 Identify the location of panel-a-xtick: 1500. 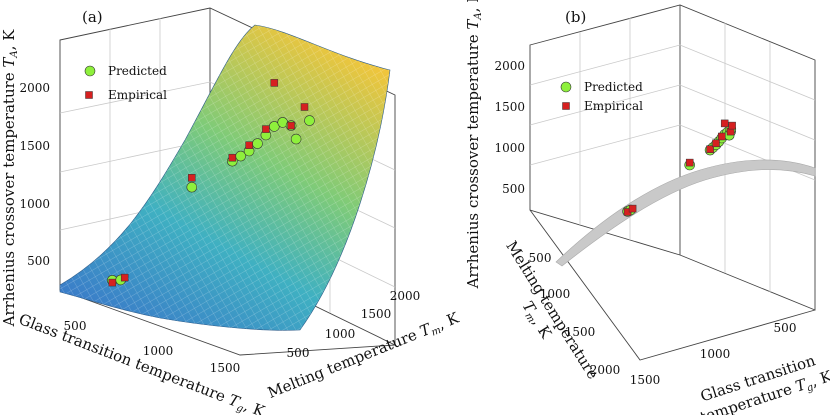
(225, 368).